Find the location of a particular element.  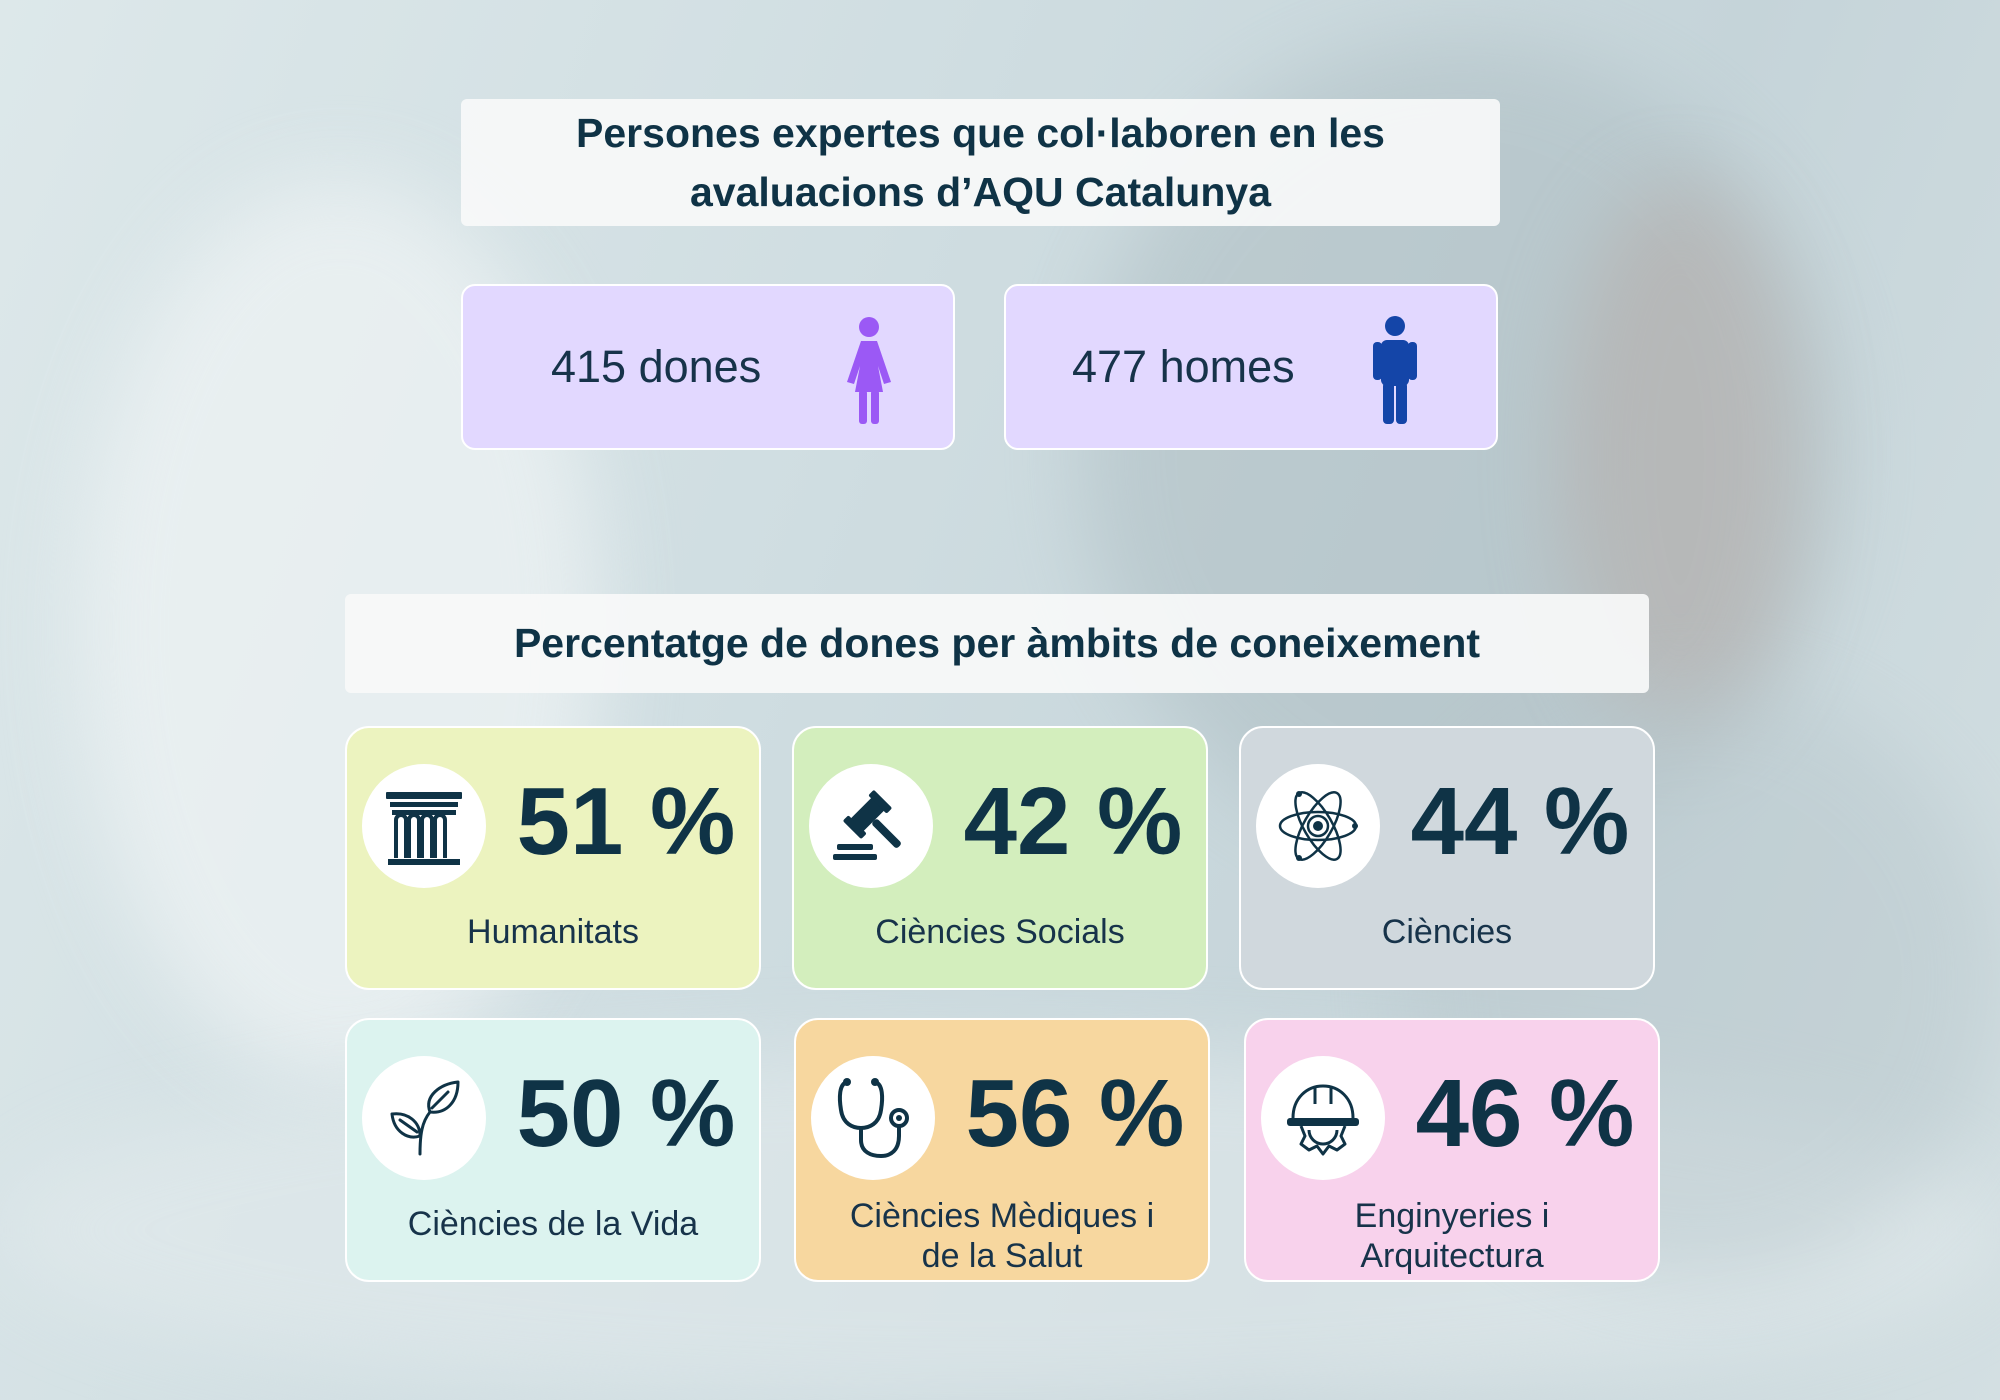

atom-icon is located at coordinates (1318, 826).